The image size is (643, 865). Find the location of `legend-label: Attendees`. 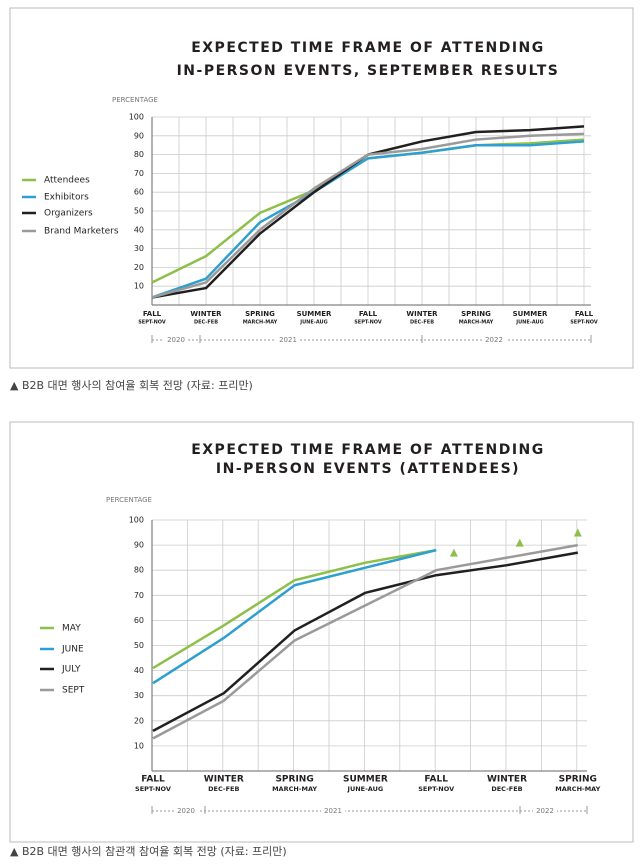

legend-label: Attendees is located at coordinates (67, 181).